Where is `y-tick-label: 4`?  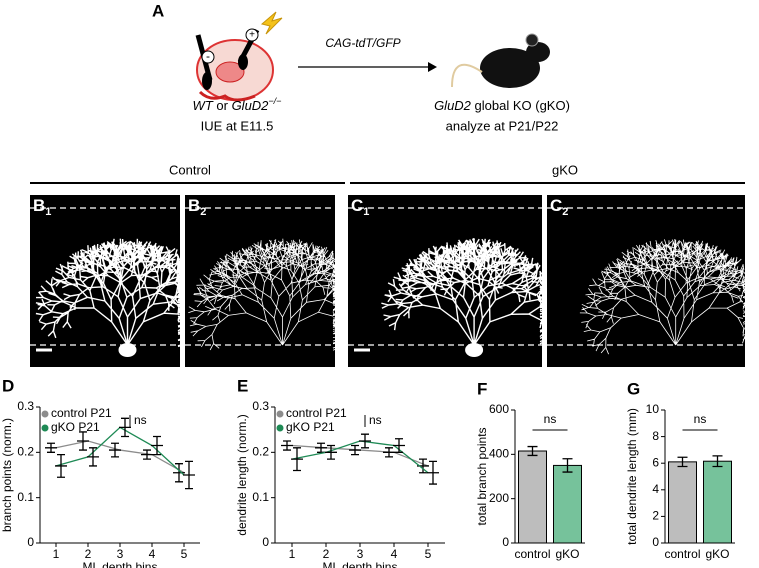
y-tick-label: 4 is located at coordinates (655, 489).